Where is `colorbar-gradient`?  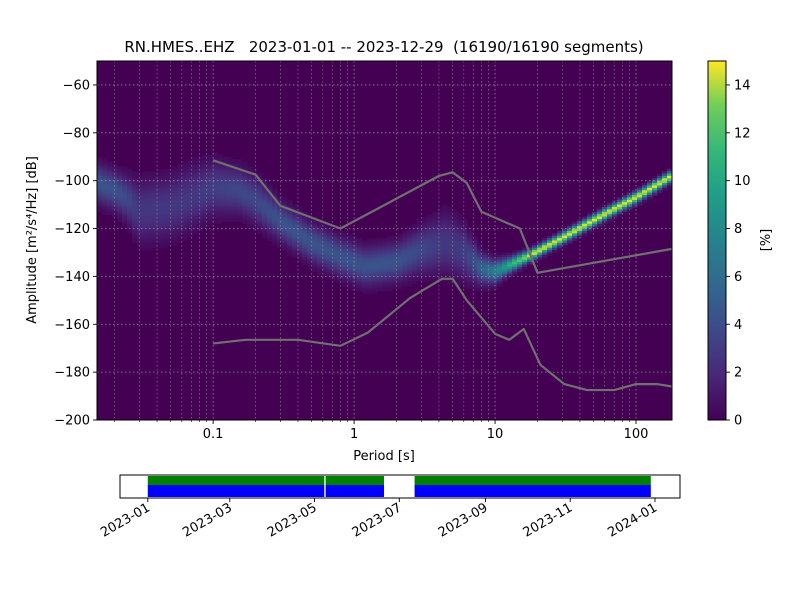
colorbar-gradient is located at coordinates (717, 240).